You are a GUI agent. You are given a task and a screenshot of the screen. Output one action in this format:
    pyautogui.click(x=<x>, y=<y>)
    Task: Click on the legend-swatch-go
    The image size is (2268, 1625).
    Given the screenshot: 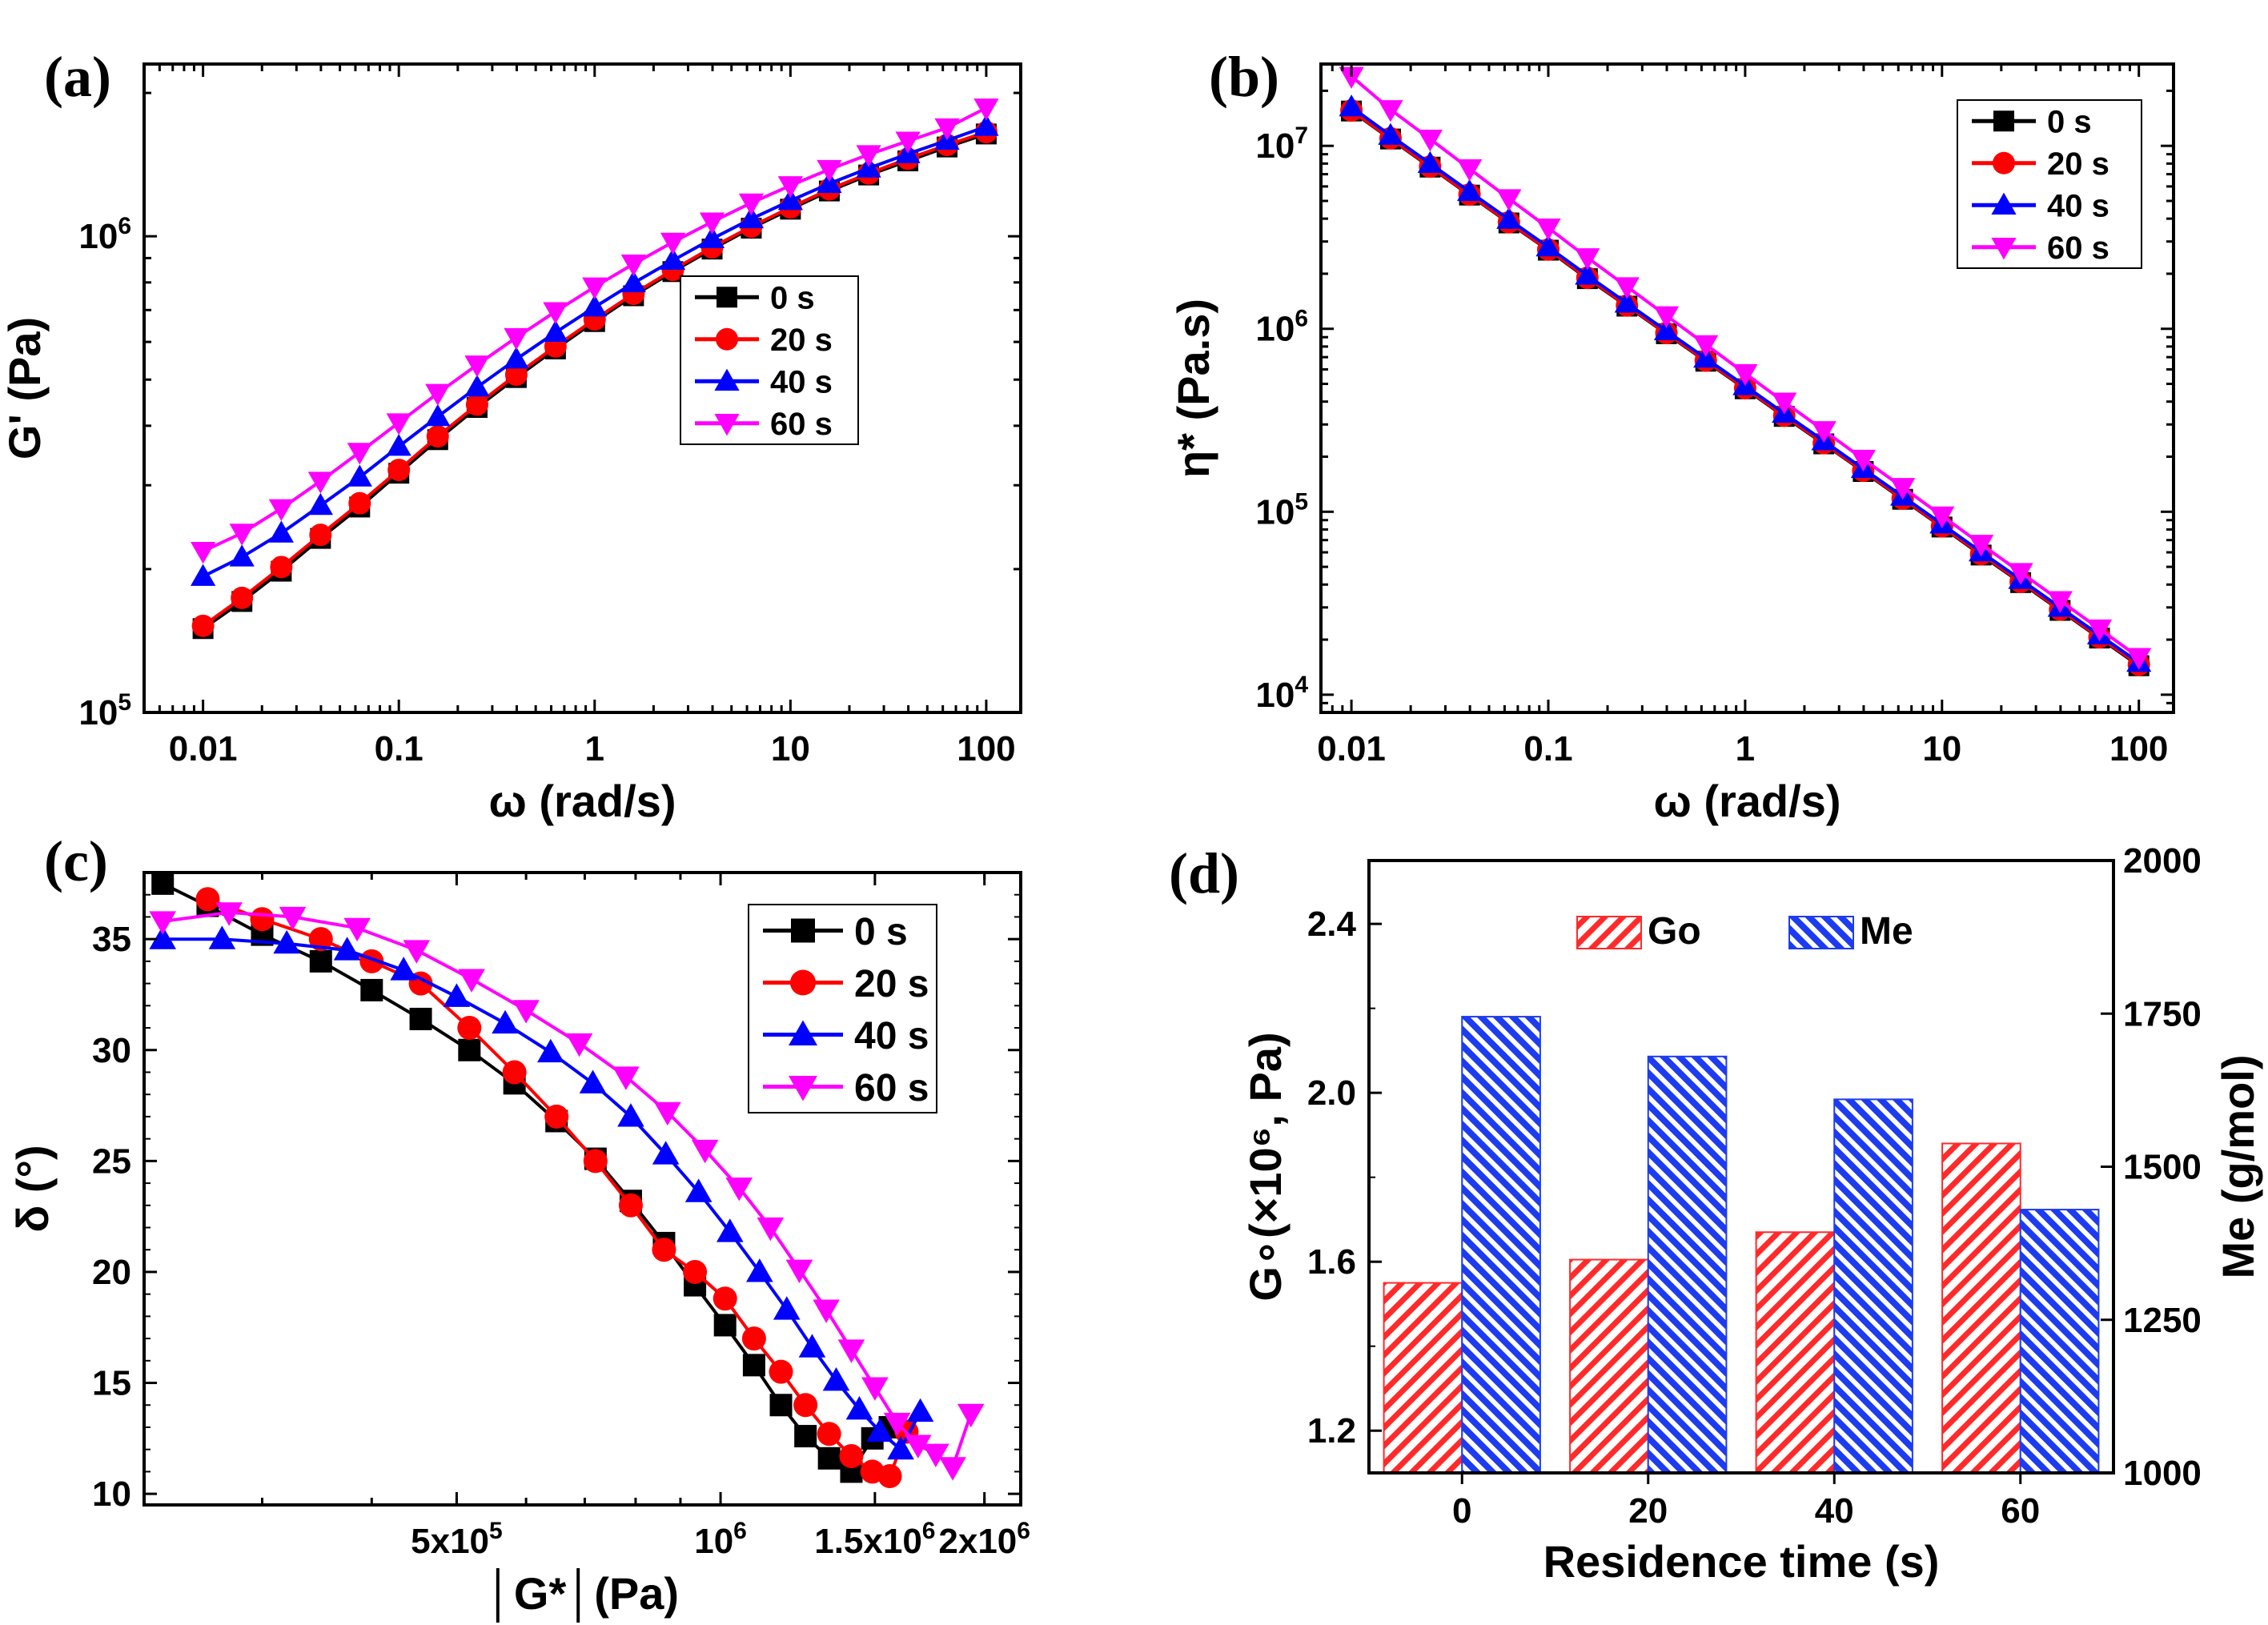 What is the action you would take?
    pyautogui.click(x=1609, y=932)
    